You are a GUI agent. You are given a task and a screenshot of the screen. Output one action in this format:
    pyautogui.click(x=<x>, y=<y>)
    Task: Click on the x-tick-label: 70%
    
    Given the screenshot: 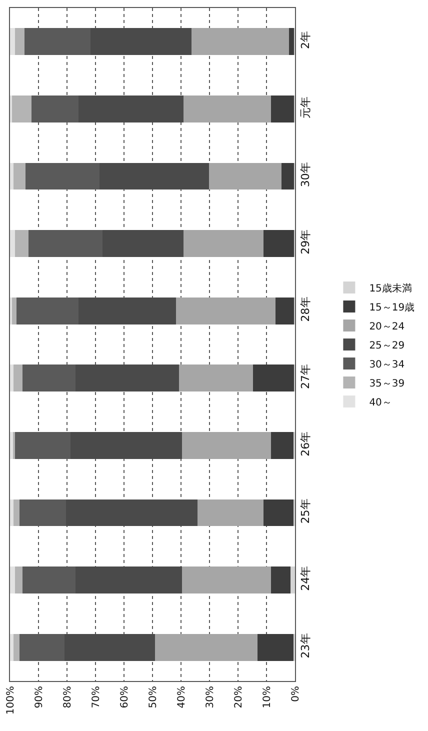 What is the action you would take?
    pyautogui.click(x=96, y=697)
    